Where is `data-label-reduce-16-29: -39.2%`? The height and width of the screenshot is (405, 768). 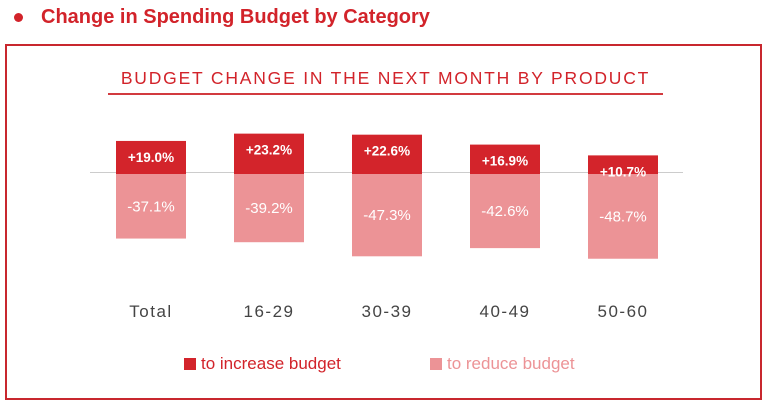
data-label-reduce-16-29: -39.2% is located at coordinates (269, 208).